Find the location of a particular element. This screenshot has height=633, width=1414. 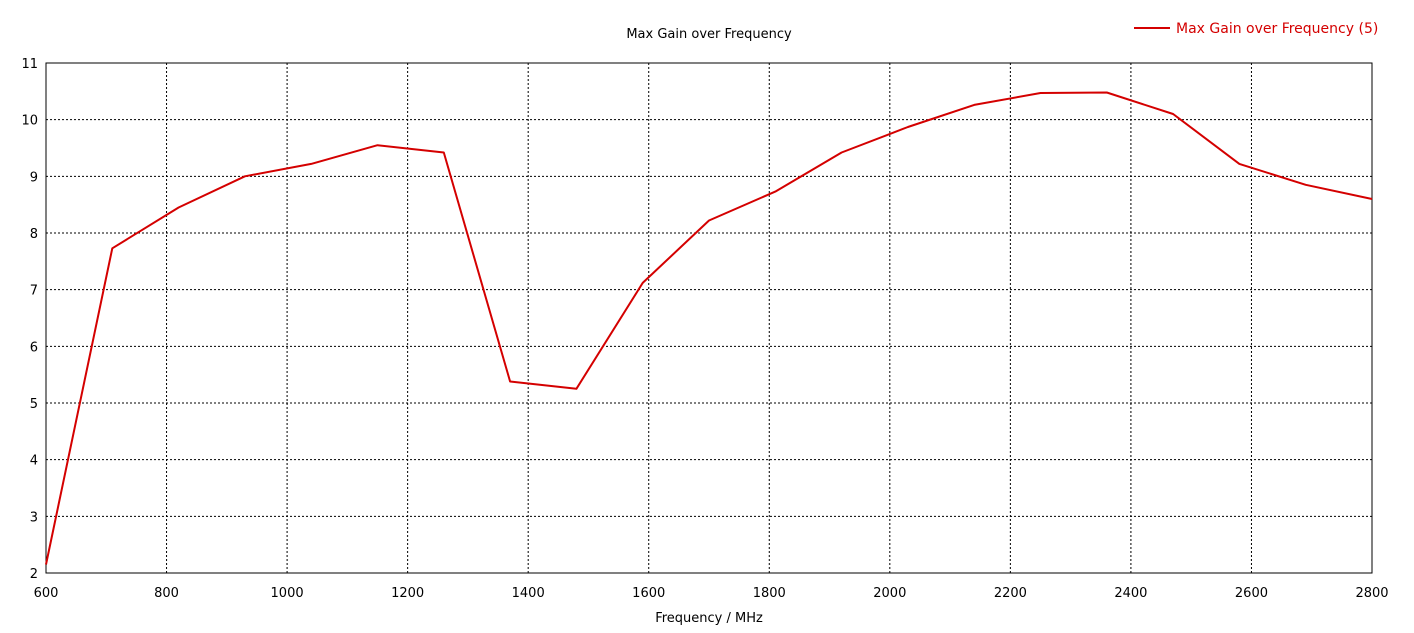

x-tick-label: 800 is located at coordinates (166, 593).